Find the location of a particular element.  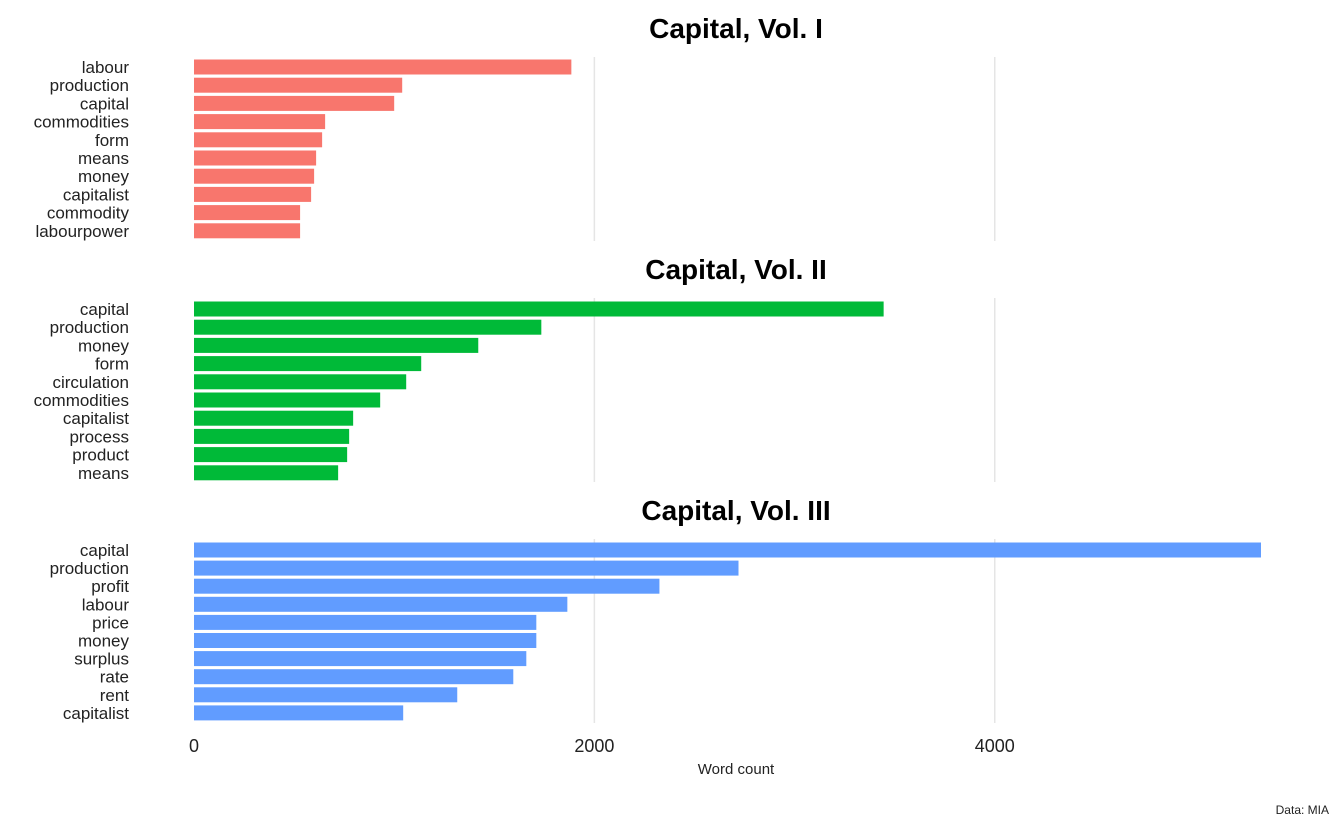

data-source-caption: Data: MIA is located at coordinates (1302, 810).